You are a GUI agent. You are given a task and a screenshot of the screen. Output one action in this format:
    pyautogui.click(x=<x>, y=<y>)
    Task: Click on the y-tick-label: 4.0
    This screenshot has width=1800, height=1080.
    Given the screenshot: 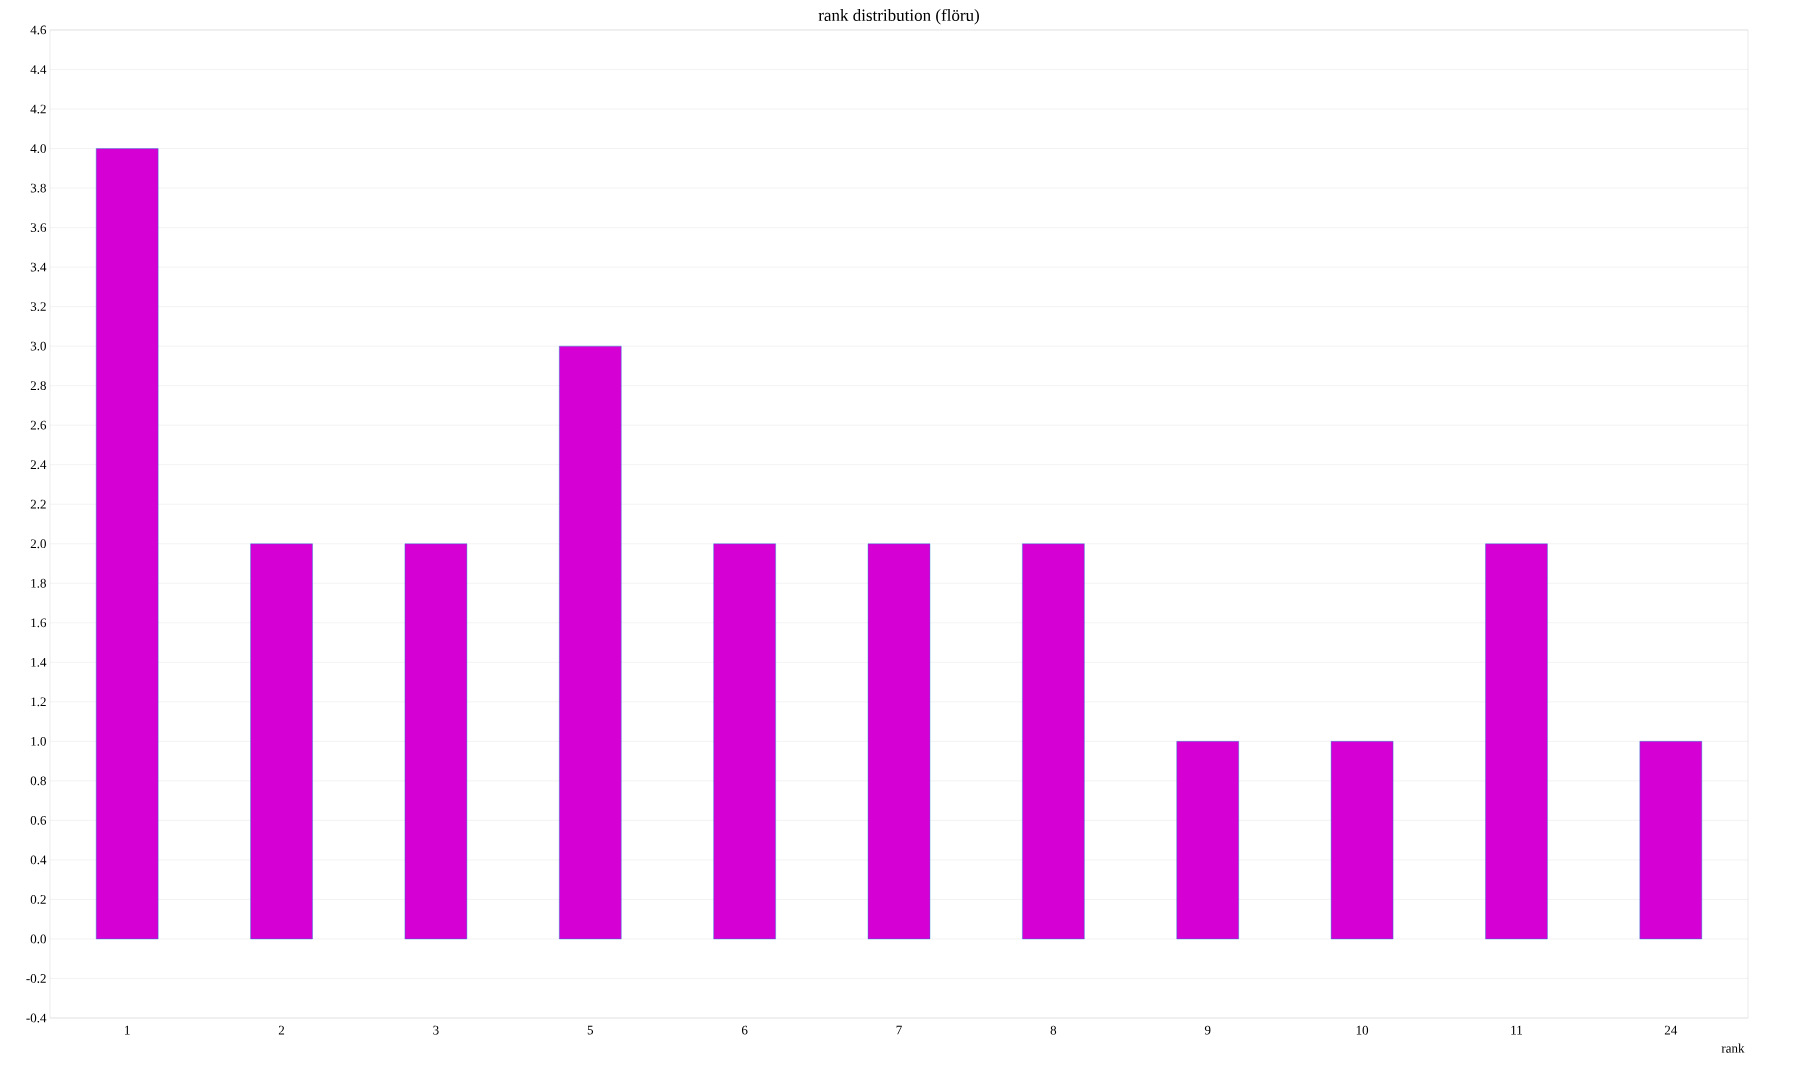 What is the action you would take?
    pyautogui.click(x=38, y=148)
    